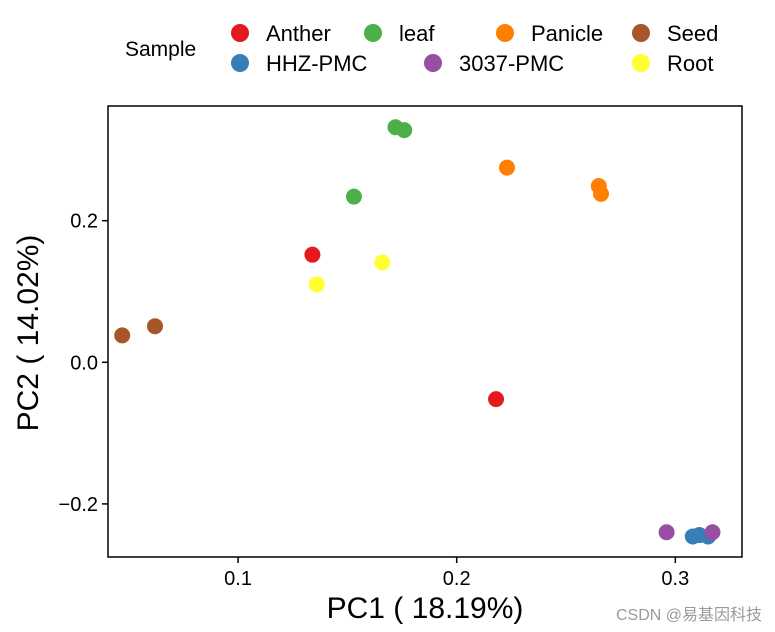  Describe the element at coordinates (689, 615) in the screenshot. I see `watermark-text: CSDN @易基因科技` at that location.